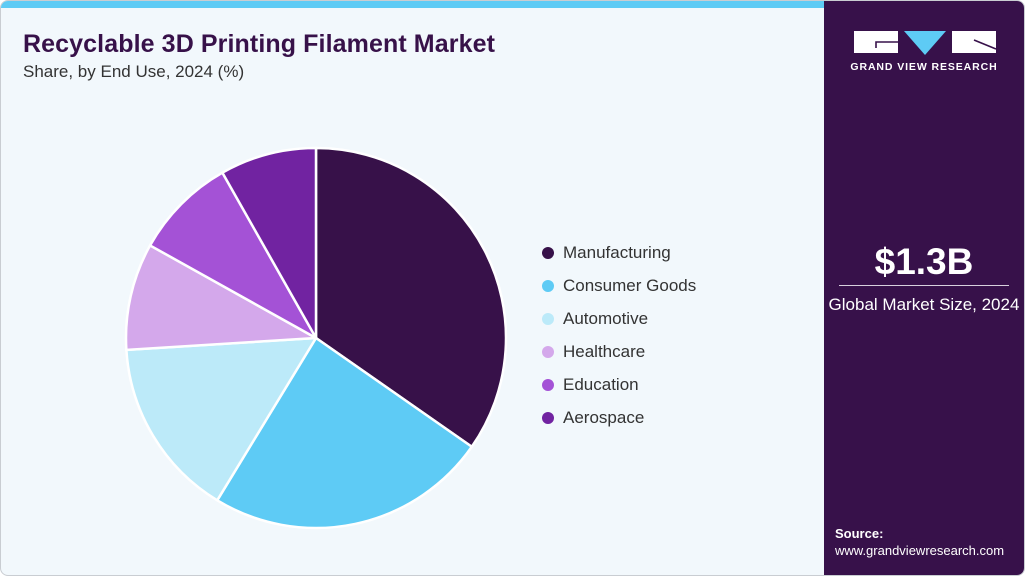 The height and width of the screenshot is (576, 1025). What do you see at coordinates (344, 433) in the screenshot?
I see `pie-slice-consumer-goods` at bounding box center [344, 433].